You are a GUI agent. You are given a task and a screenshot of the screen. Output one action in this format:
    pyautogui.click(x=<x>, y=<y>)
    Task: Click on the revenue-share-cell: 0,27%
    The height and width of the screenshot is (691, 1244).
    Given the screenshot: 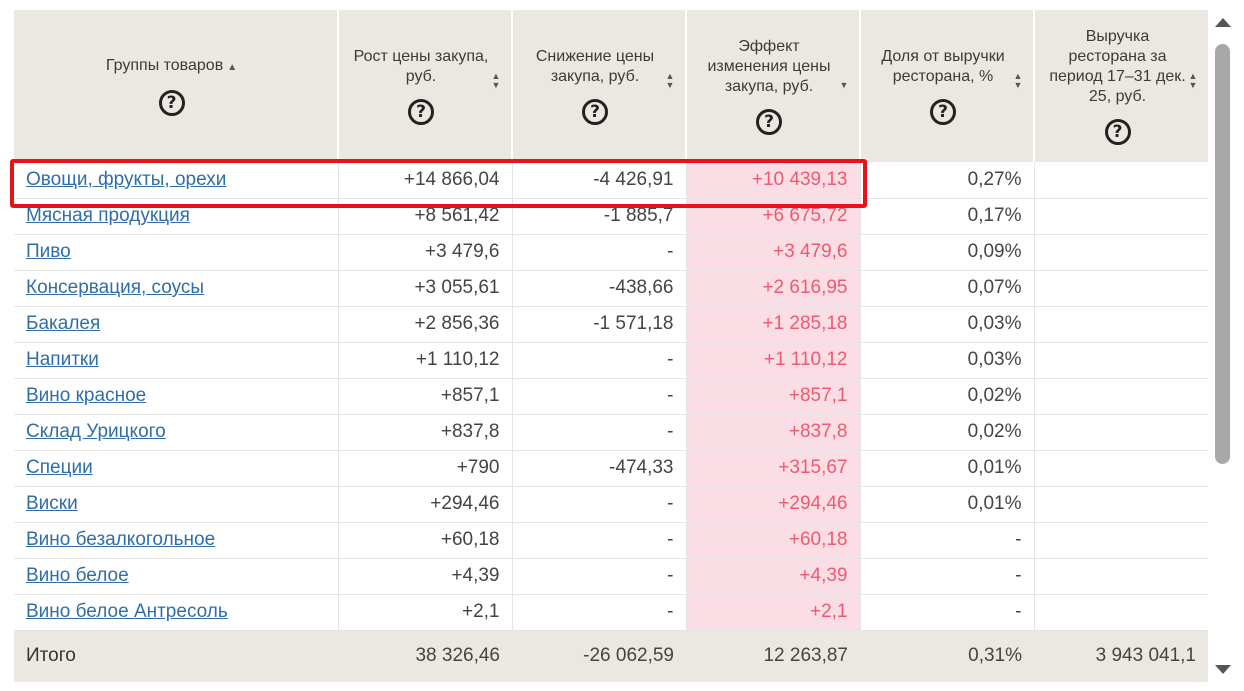 What is the action you would take?
    pyautogui.click(x=947, y=180)
    